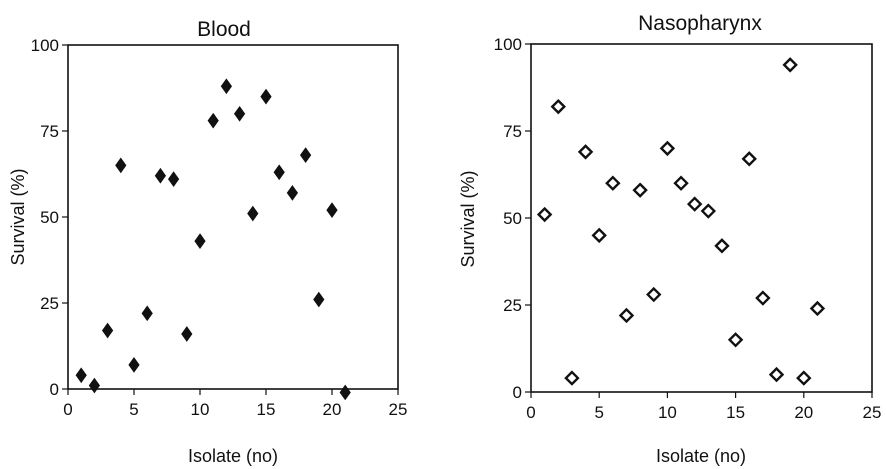 The width and height of the screenshot is (886, 469). Describe the element at coordinates (224, 29) in the screenshot. I see `chart-title: Blood` at that location.